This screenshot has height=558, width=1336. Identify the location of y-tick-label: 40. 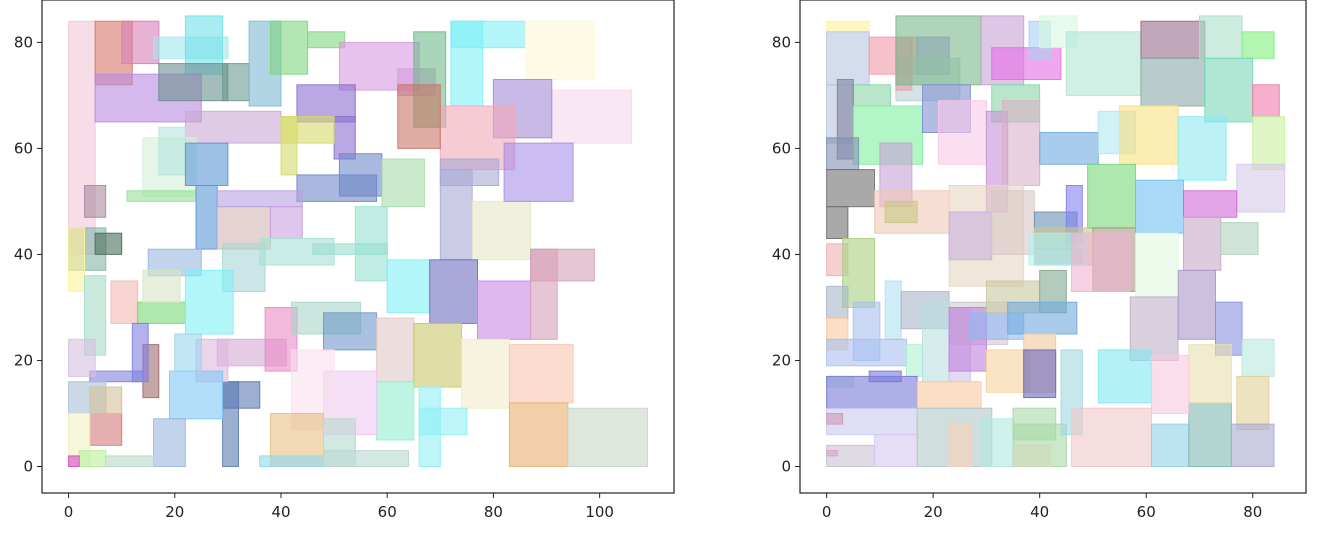
(781, 254).